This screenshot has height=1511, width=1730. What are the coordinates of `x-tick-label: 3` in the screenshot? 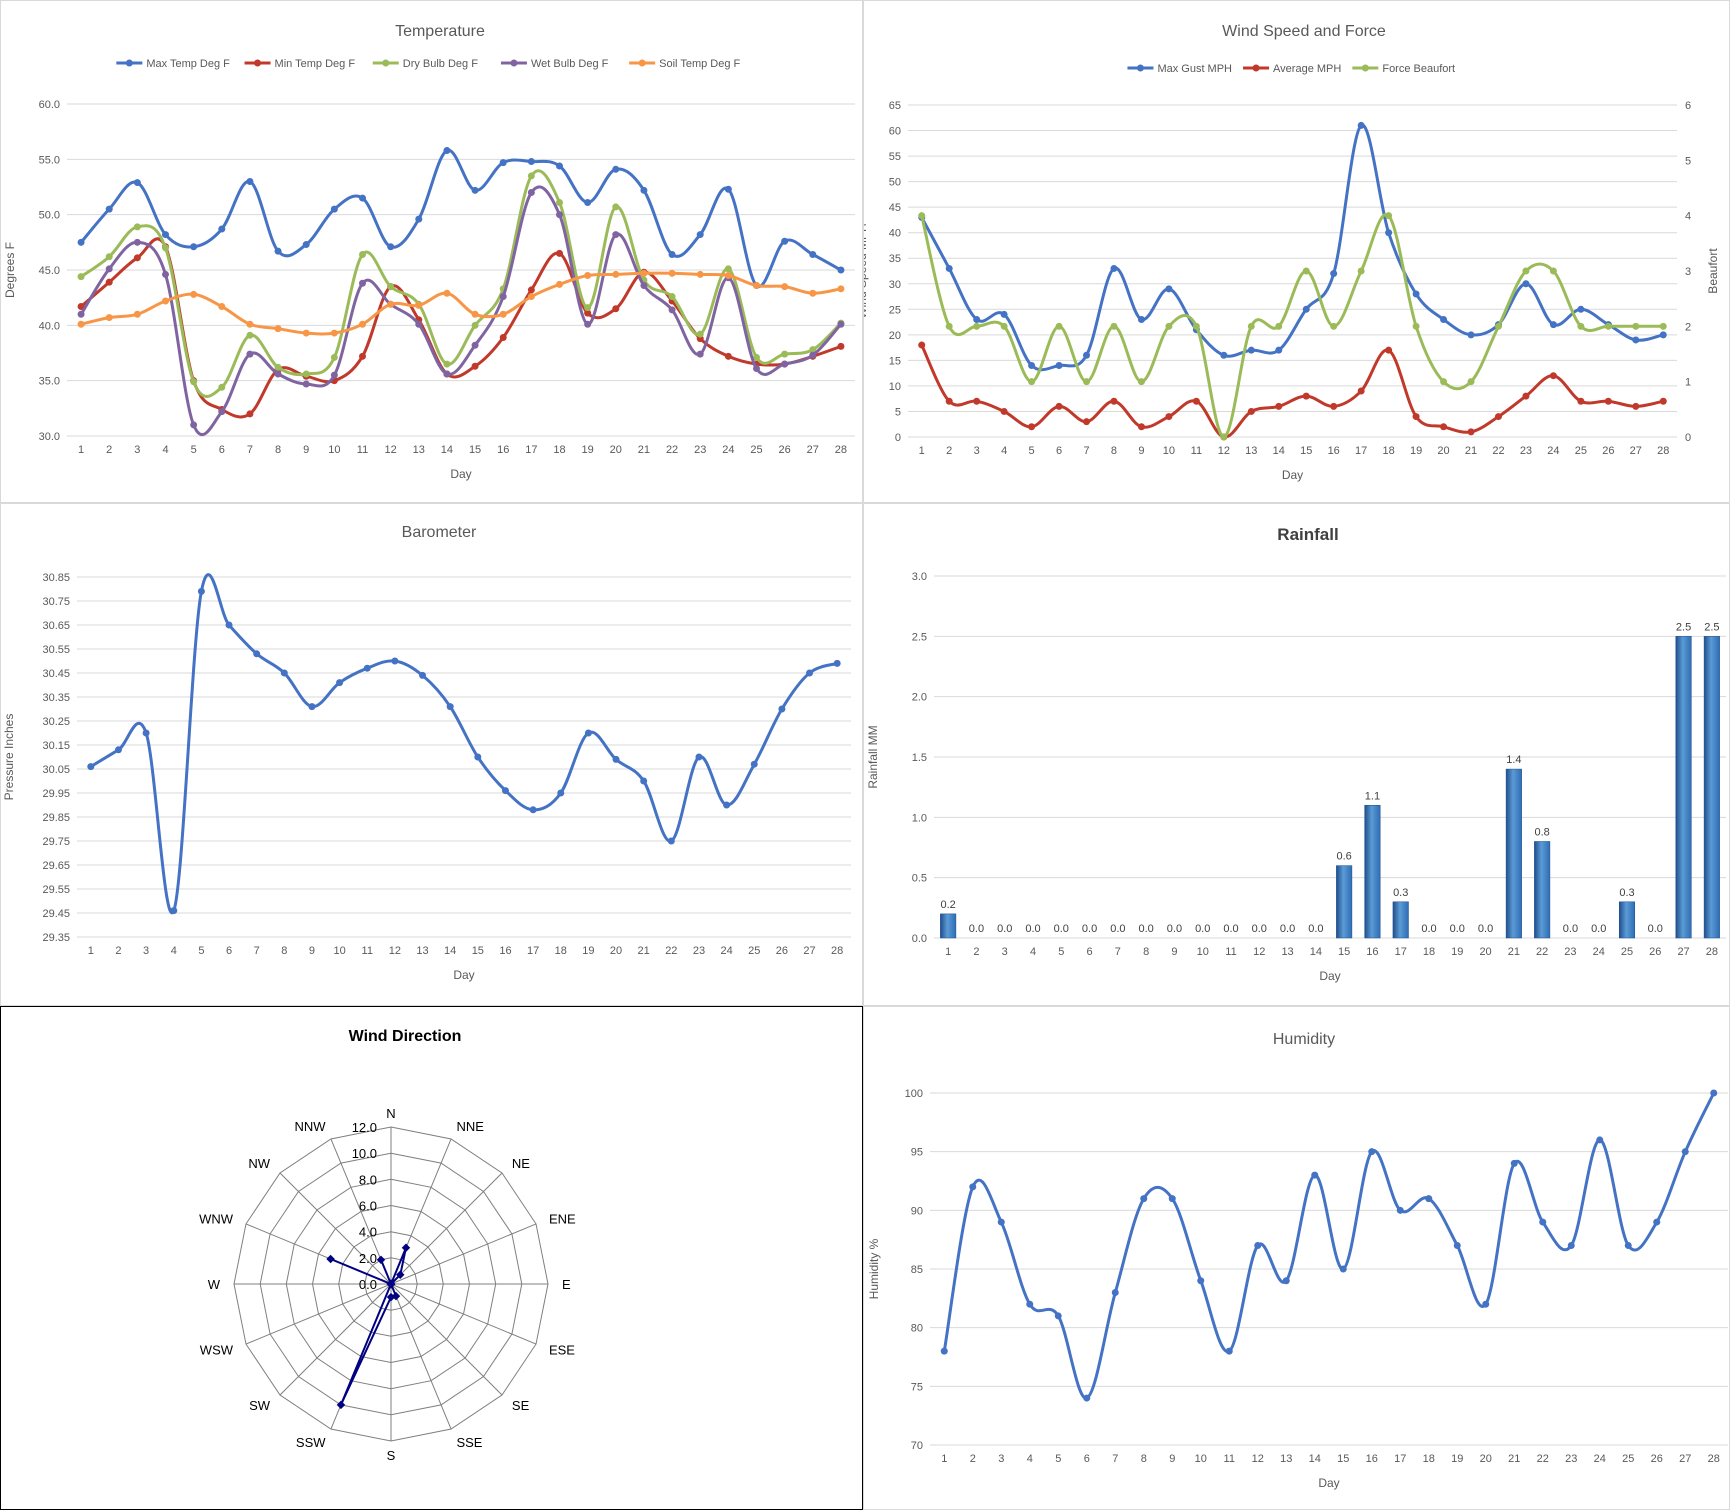 It's located at (146, 951).